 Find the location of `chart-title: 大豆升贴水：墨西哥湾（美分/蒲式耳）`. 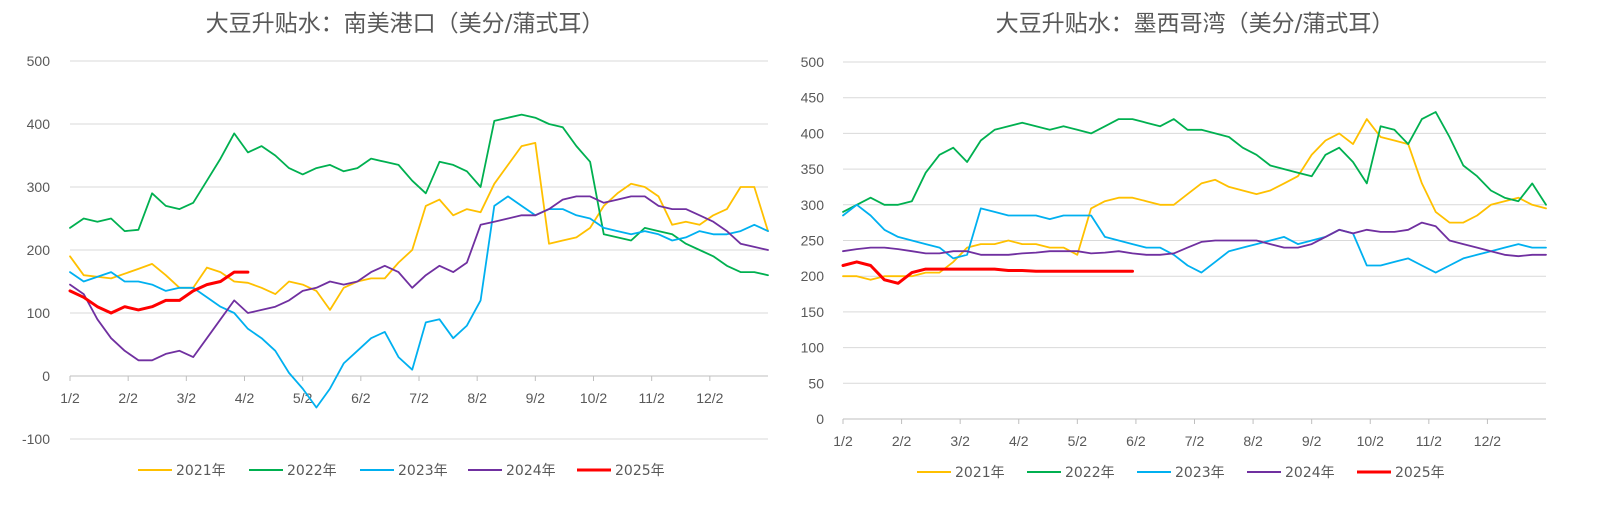

chart-title: 大豆升贴水：墨西哥湾（美分/蒲式耳） is located at coordinates (1195, 24).